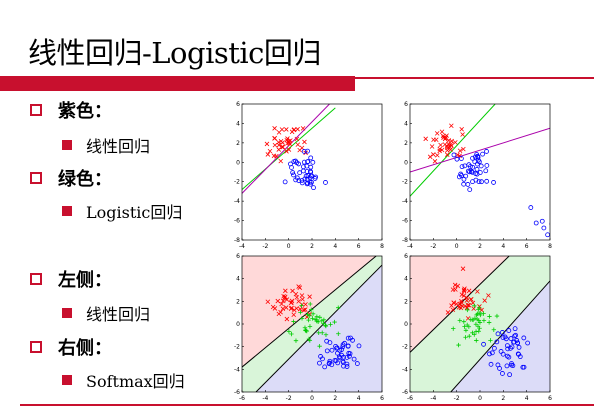 The width and height of the screenshot is (594, 408). I want to click on x-tick-label: 4, so click(335, 246).